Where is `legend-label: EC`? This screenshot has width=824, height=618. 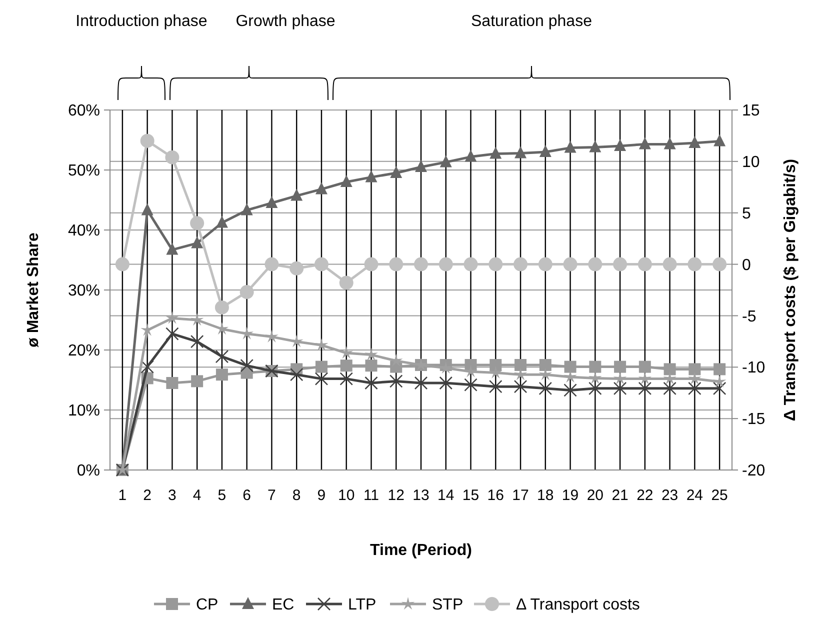 legend-label: EC is located at coordinates (283, 605).